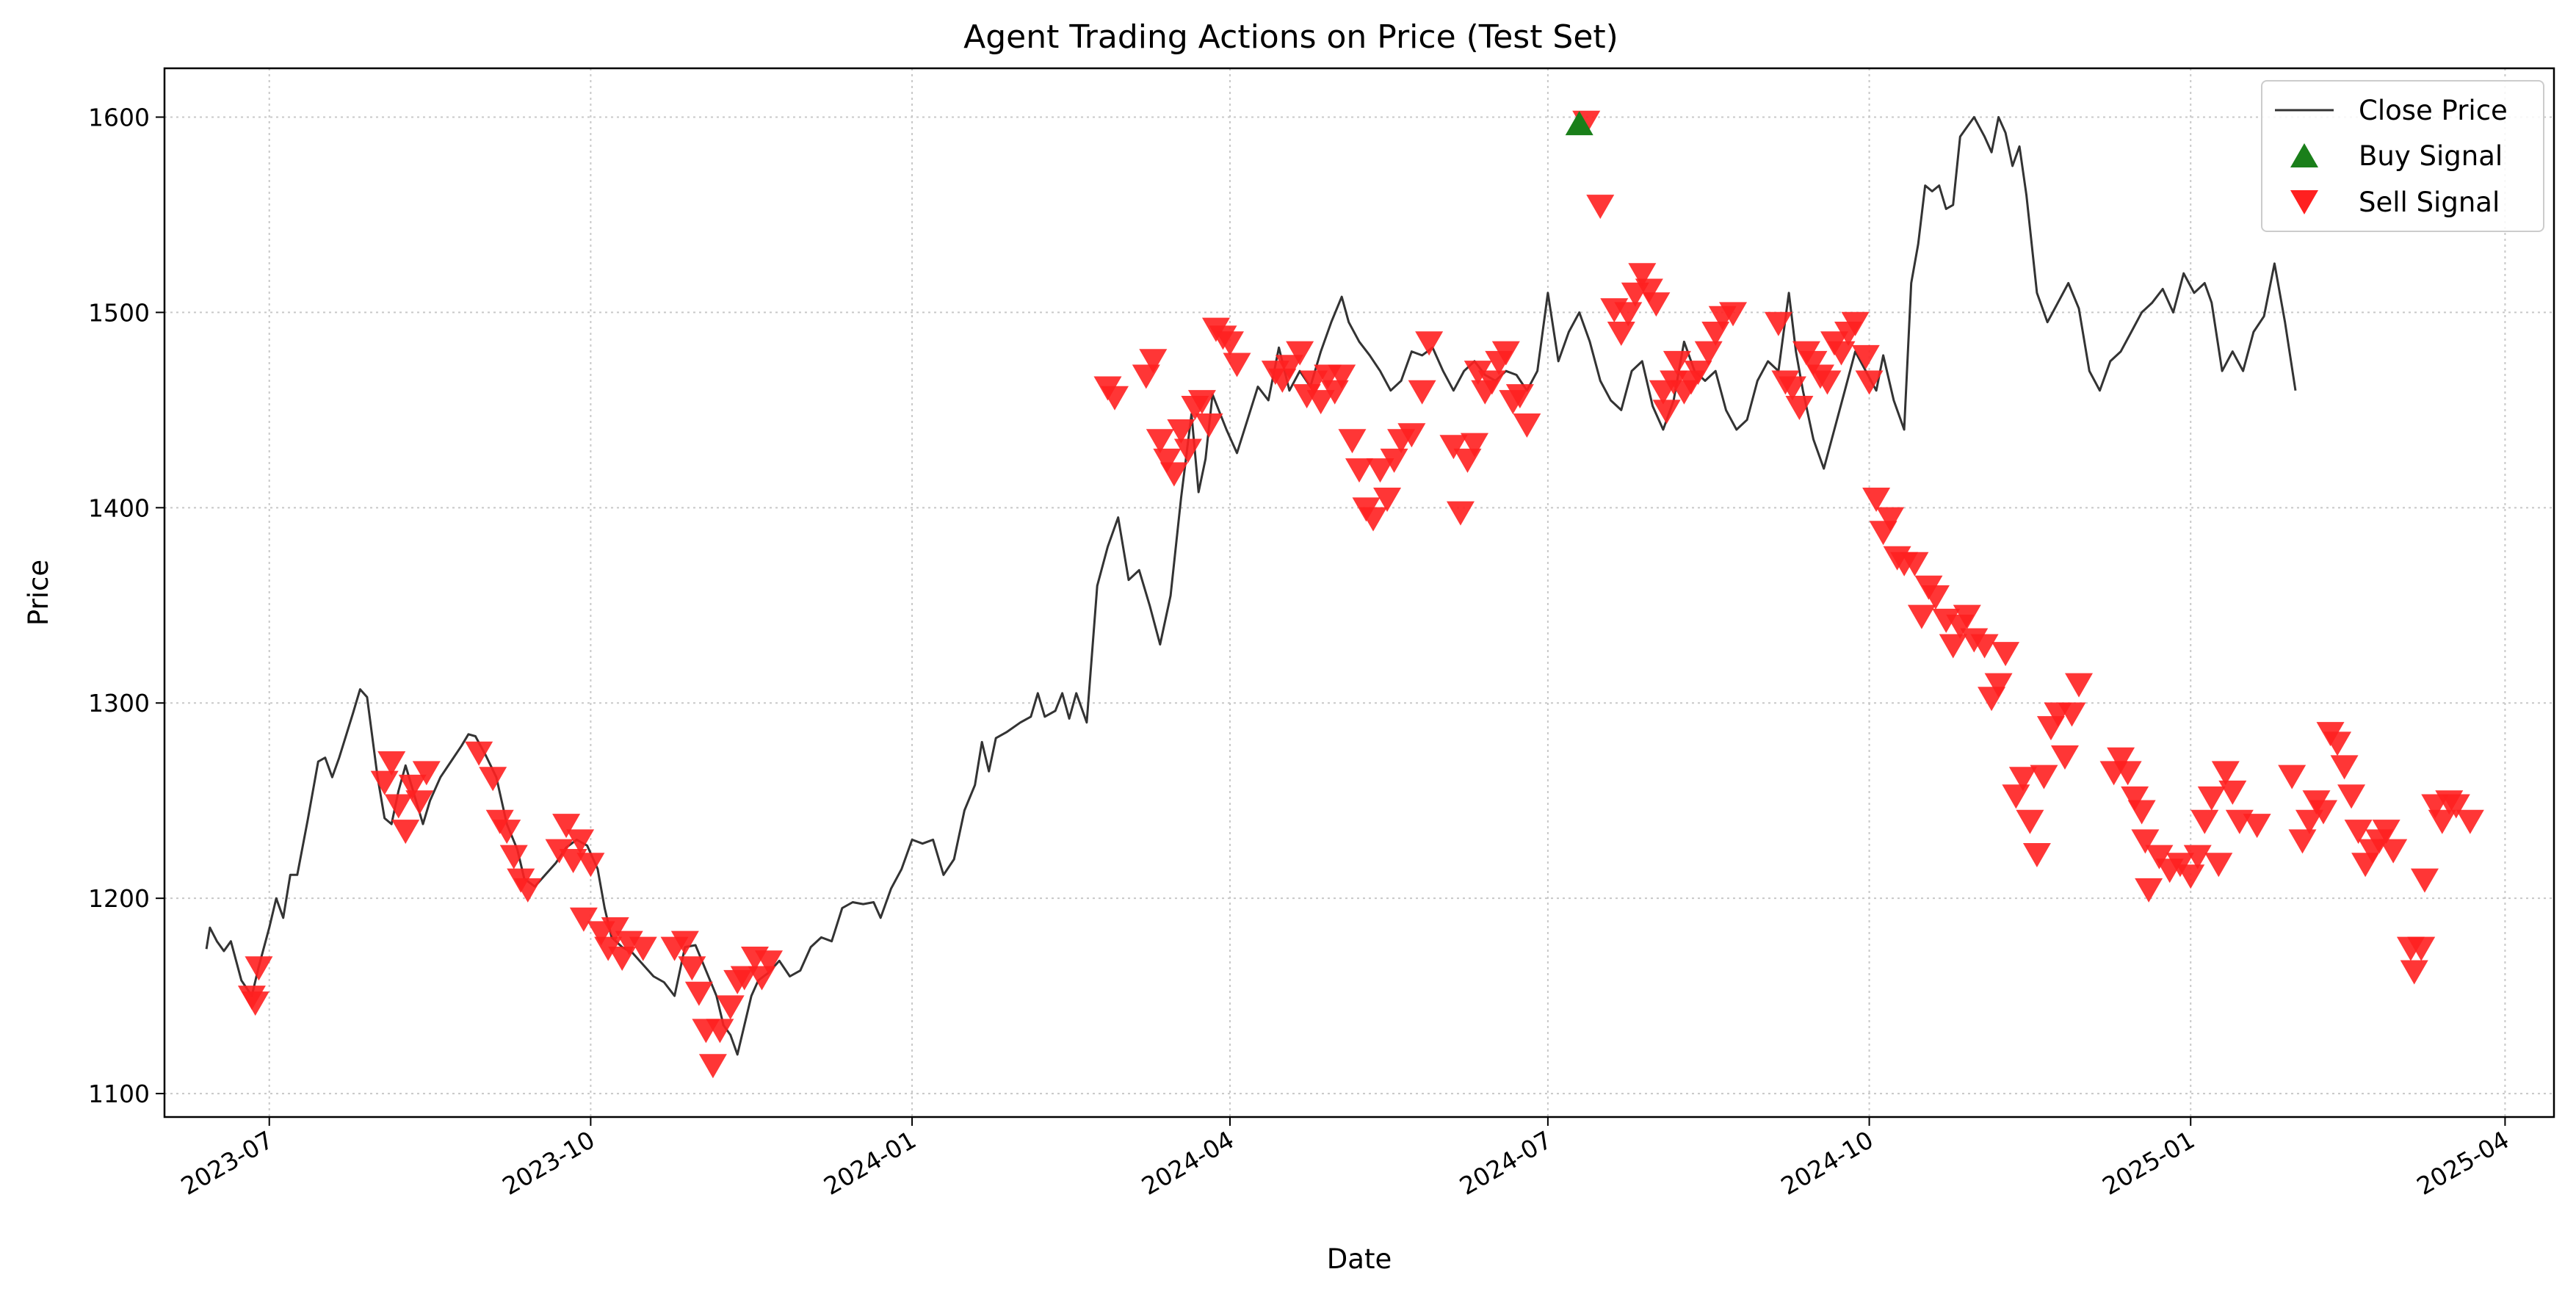  Describe the element at coordinates (2433, 110) in the screenshot. I see `legend-label-close-price: Close Price` at that location.